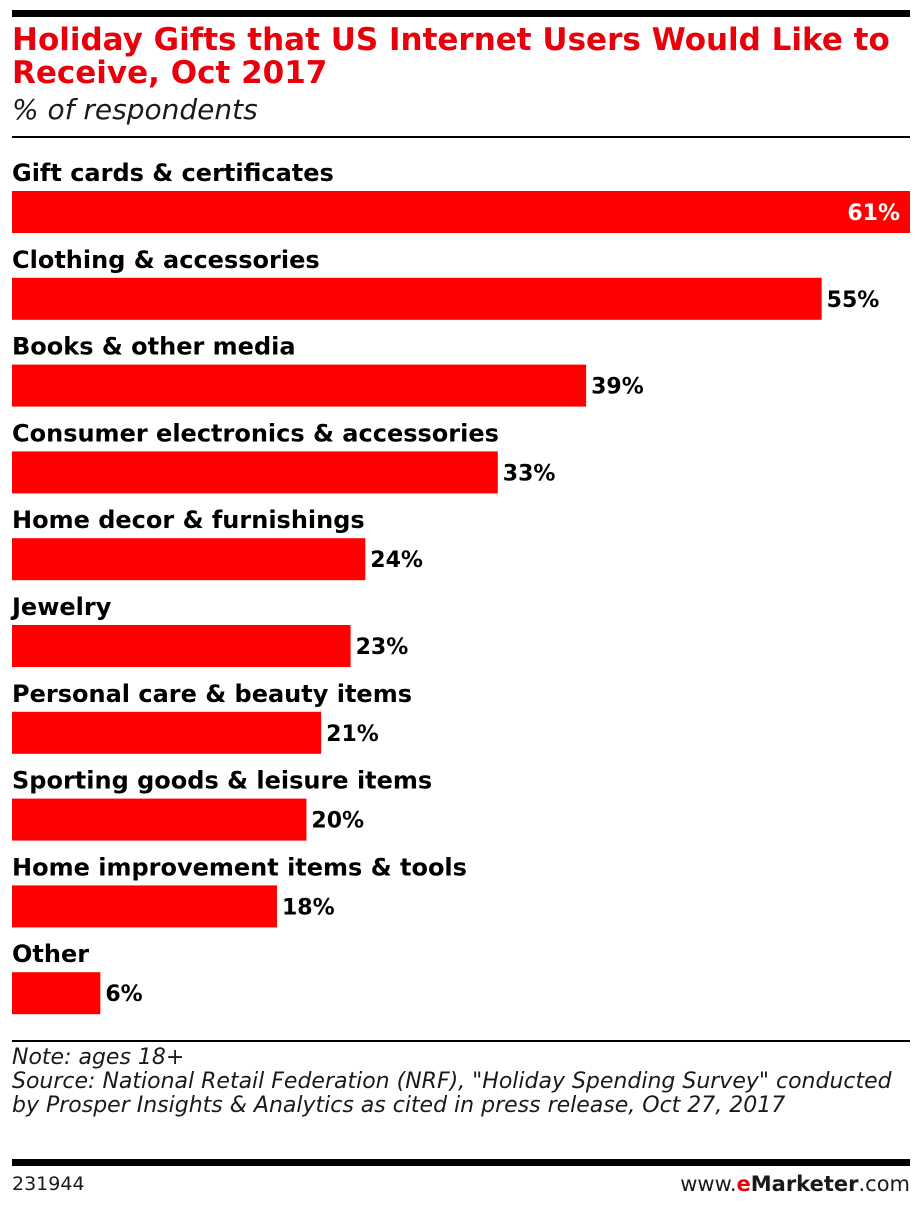  What do you see at coordinates (166, 260) in the screenshot?
I see `category-label: Clothing & accessories` at bounding box center [166, 260].